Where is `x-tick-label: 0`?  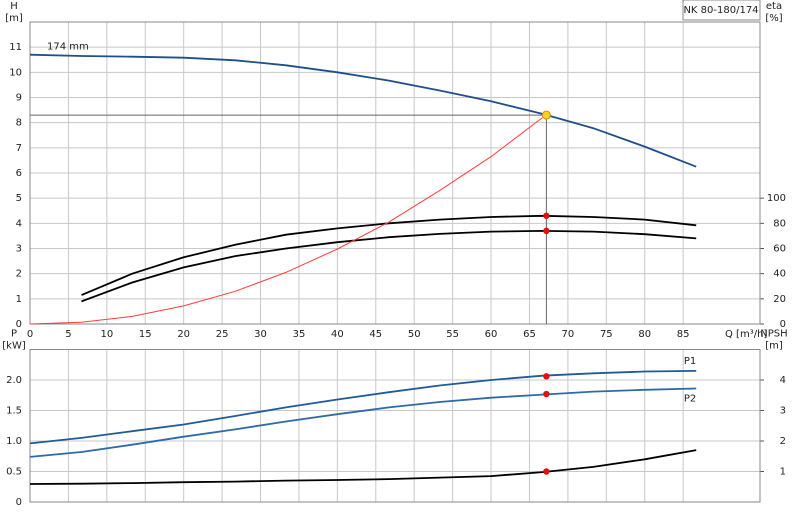
x-tick-label: 0 is located at coordinates (30, 334).